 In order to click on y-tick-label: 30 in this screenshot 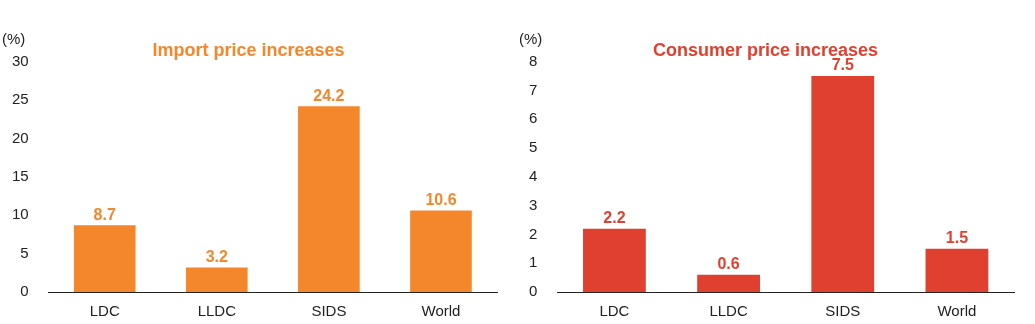, I will do `click(20, 60)`.